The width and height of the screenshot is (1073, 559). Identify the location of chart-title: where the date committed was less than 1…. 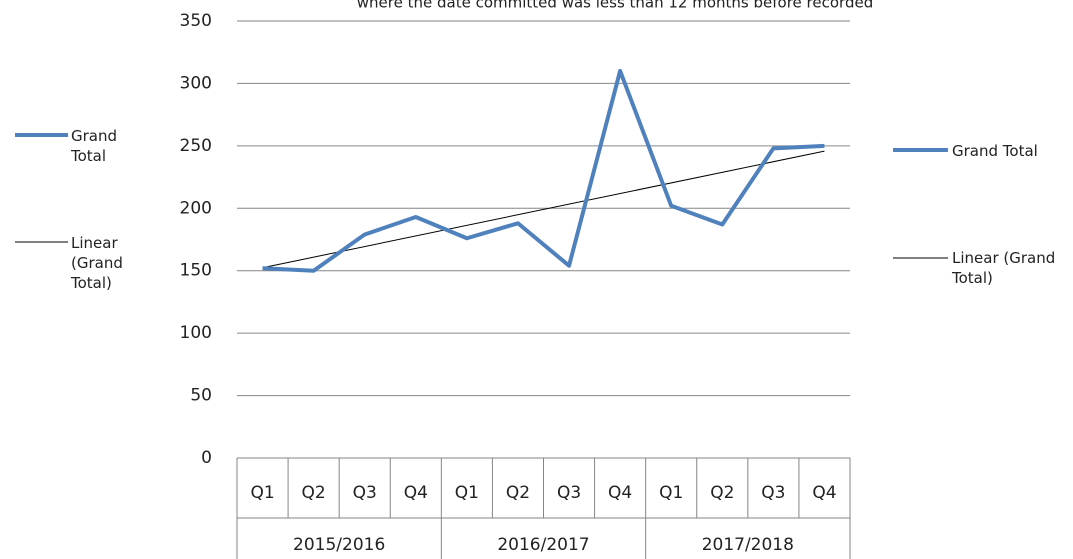
(615, 6).